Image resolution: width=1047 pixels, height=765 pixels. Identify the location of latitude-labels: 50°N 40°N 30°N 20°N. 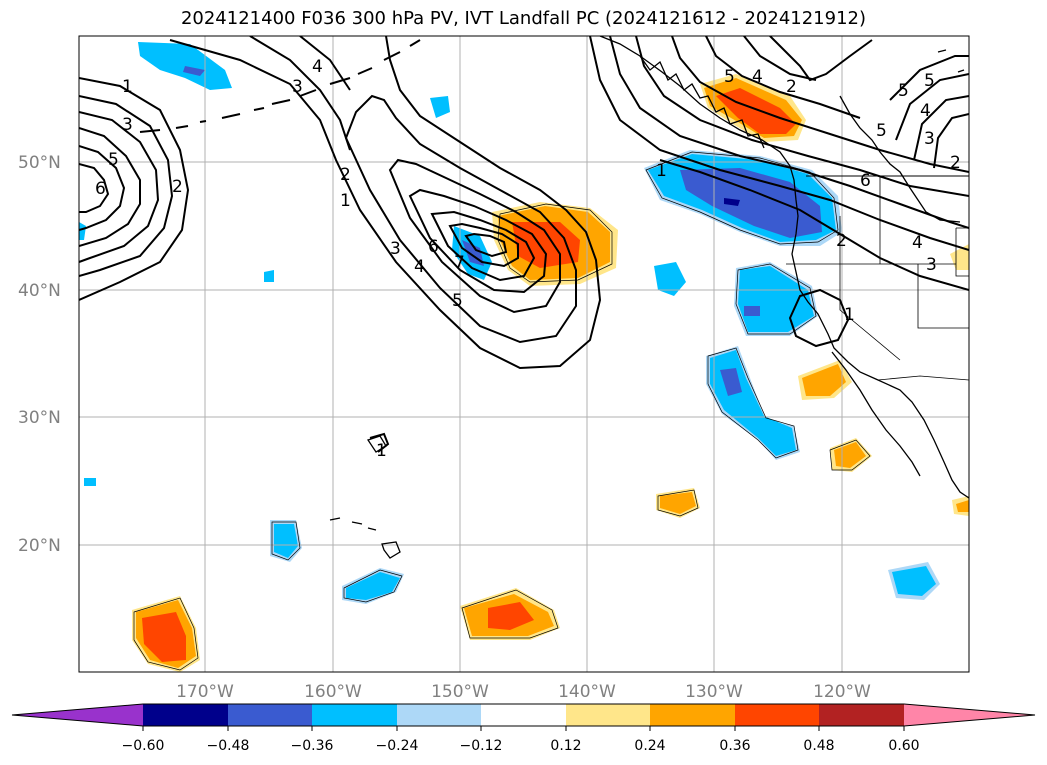
(39, 354).